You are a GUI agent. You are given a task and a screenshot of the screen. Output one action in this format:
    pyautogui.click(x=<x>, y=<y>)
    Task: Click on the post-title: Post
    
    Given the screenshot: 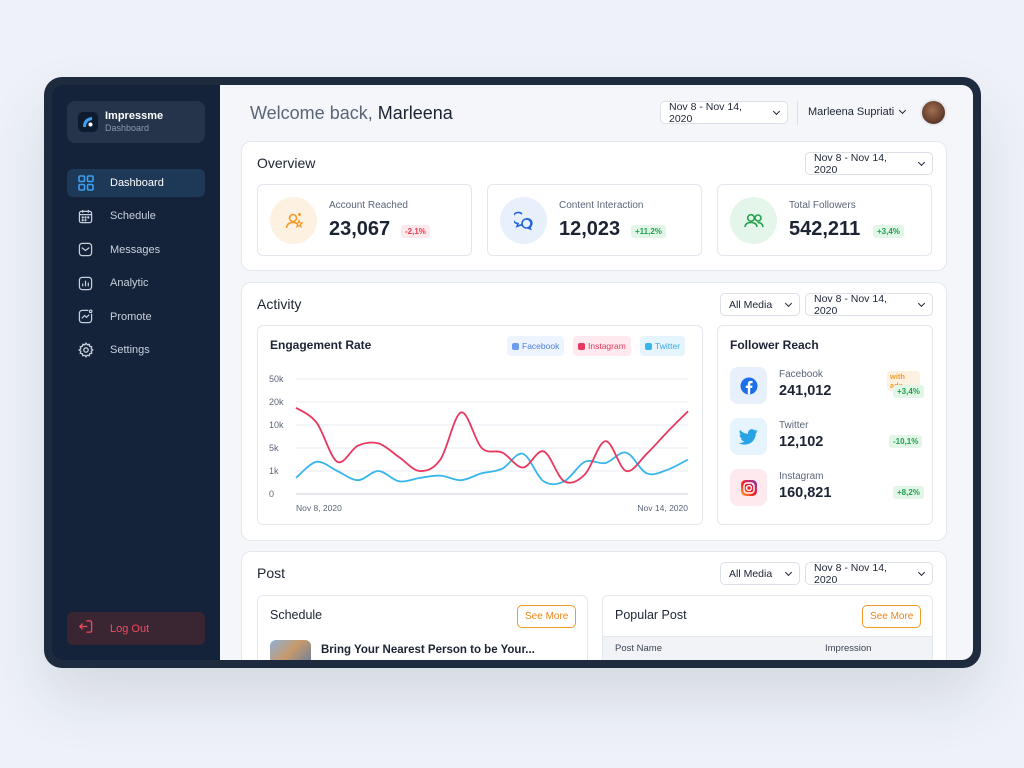 What is the action you would take?
    pyautogui.click(x=271, y=573)
    